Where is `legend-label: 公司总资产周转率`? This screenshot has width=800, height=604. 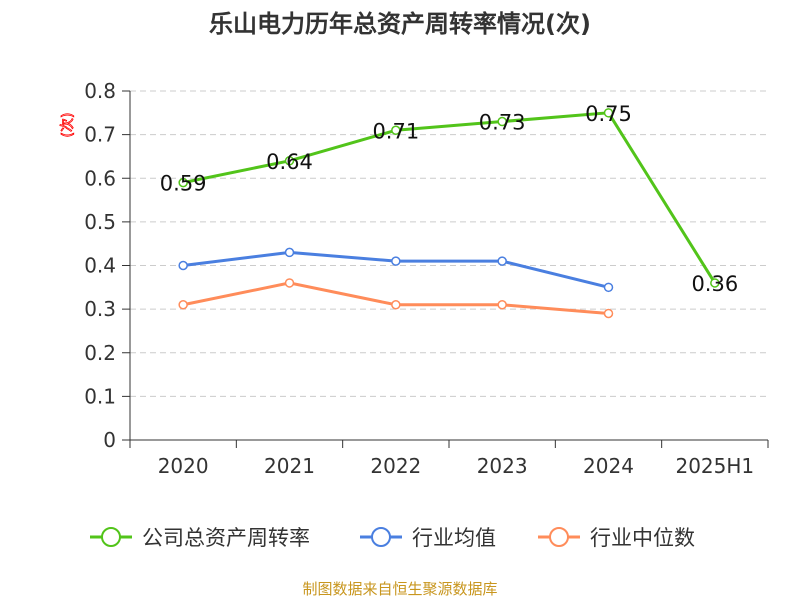 legend-label: 公司总资产周转率 is located at coordinates (226, 538).